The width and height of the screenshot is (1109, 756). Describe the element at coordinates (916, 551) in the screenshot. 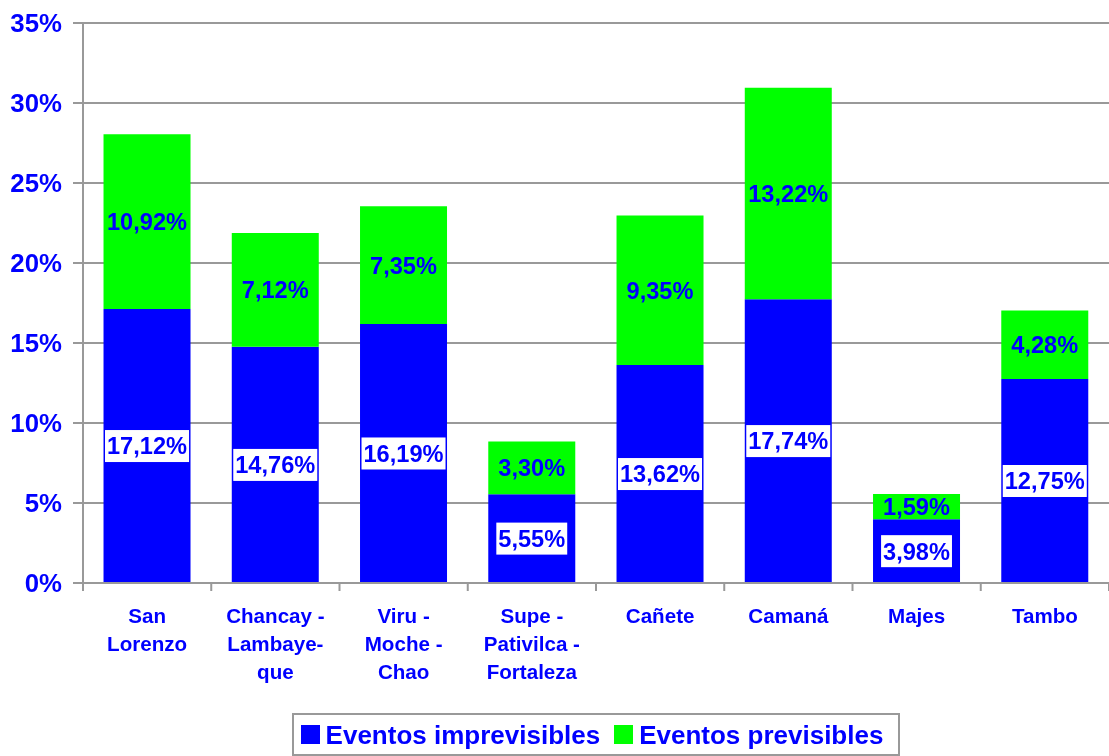

I see `data-label: 3,98%` at that location.